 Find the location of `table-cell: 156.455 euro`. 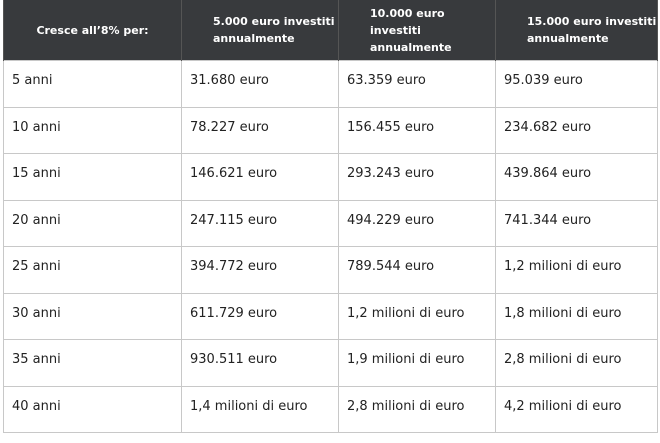

table-cell: 156.455 euro is located at coordinates (417, 130).